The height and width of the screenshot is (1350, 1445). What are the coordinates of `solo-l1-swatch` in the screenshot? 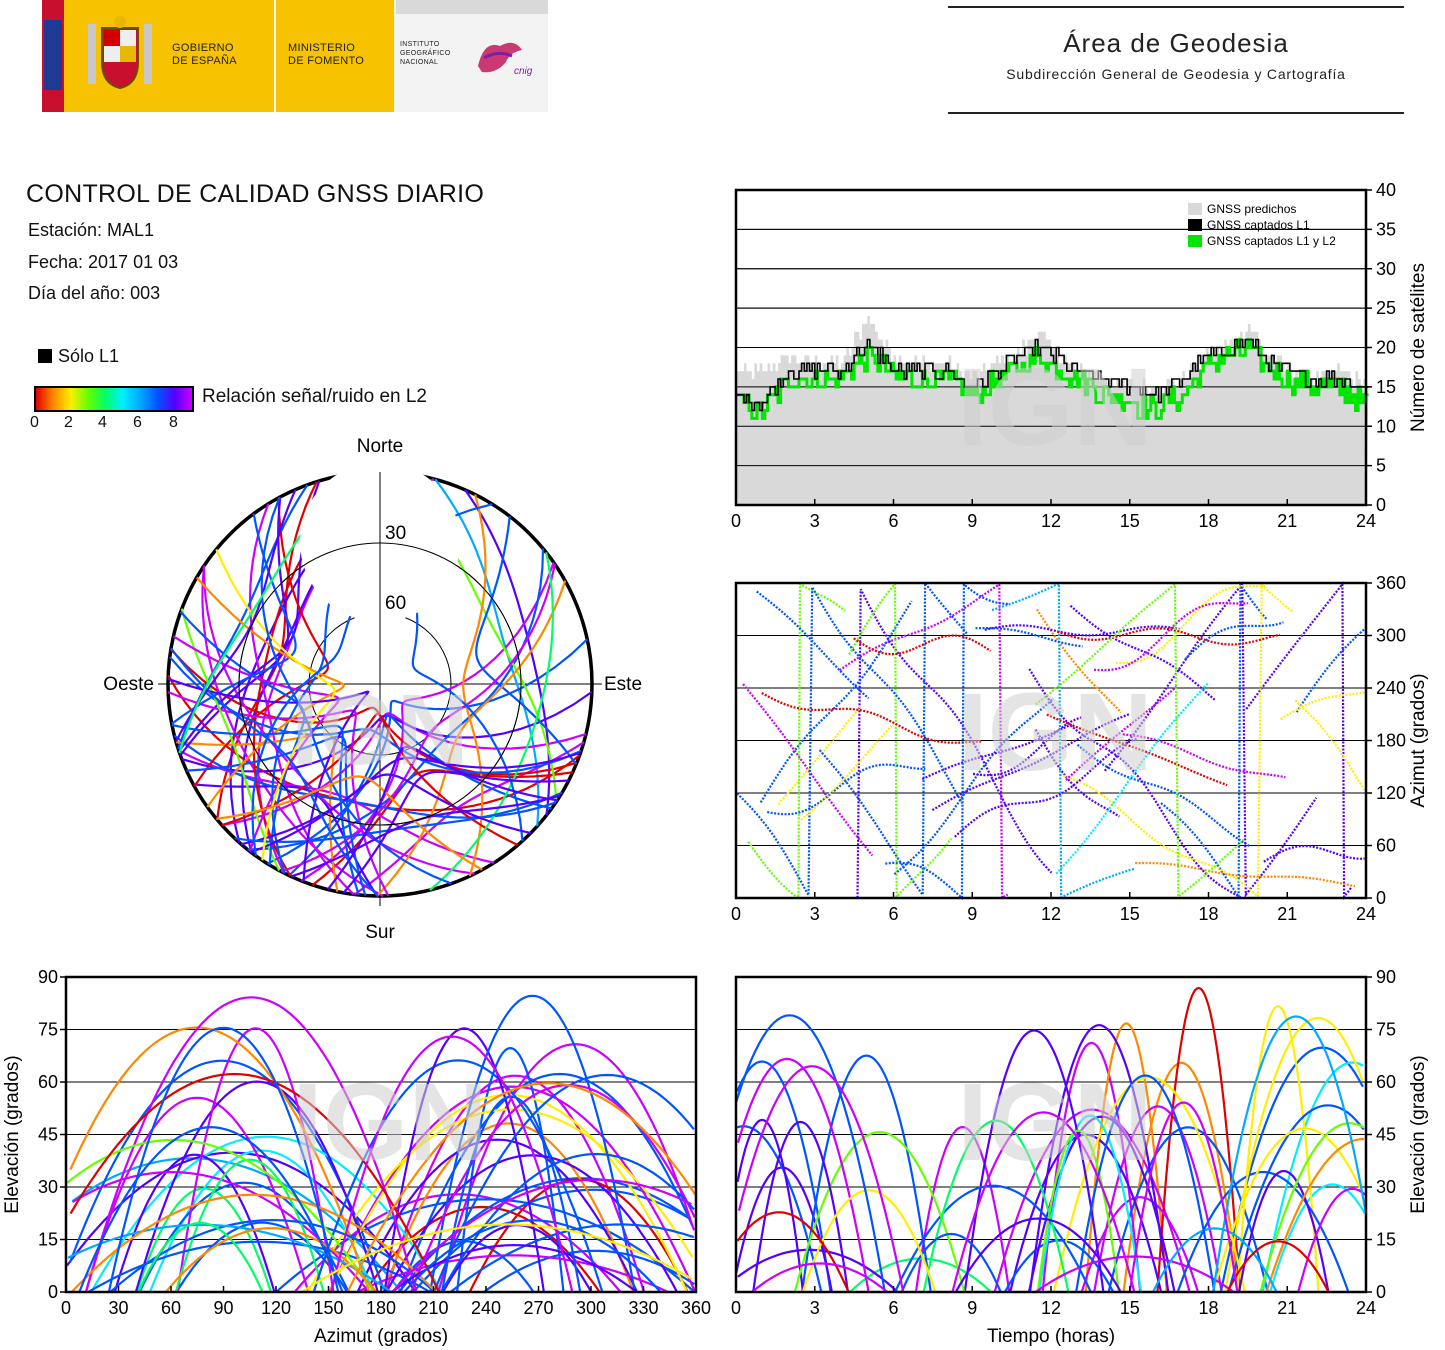 It's located at (45, 356).